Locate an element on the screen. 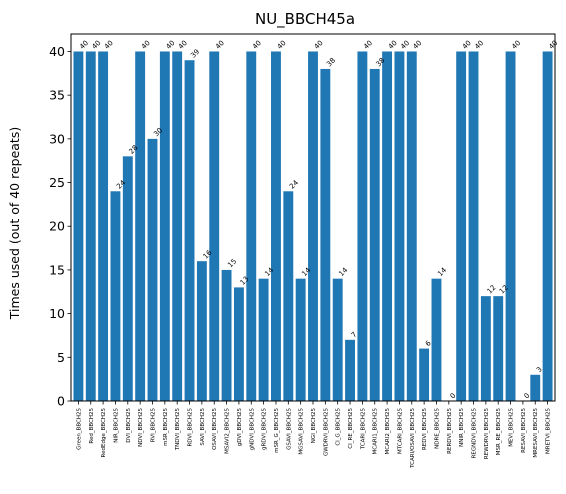  x-tick-label: MTCARI_BBCH25 is located at coordinates (400, 431).